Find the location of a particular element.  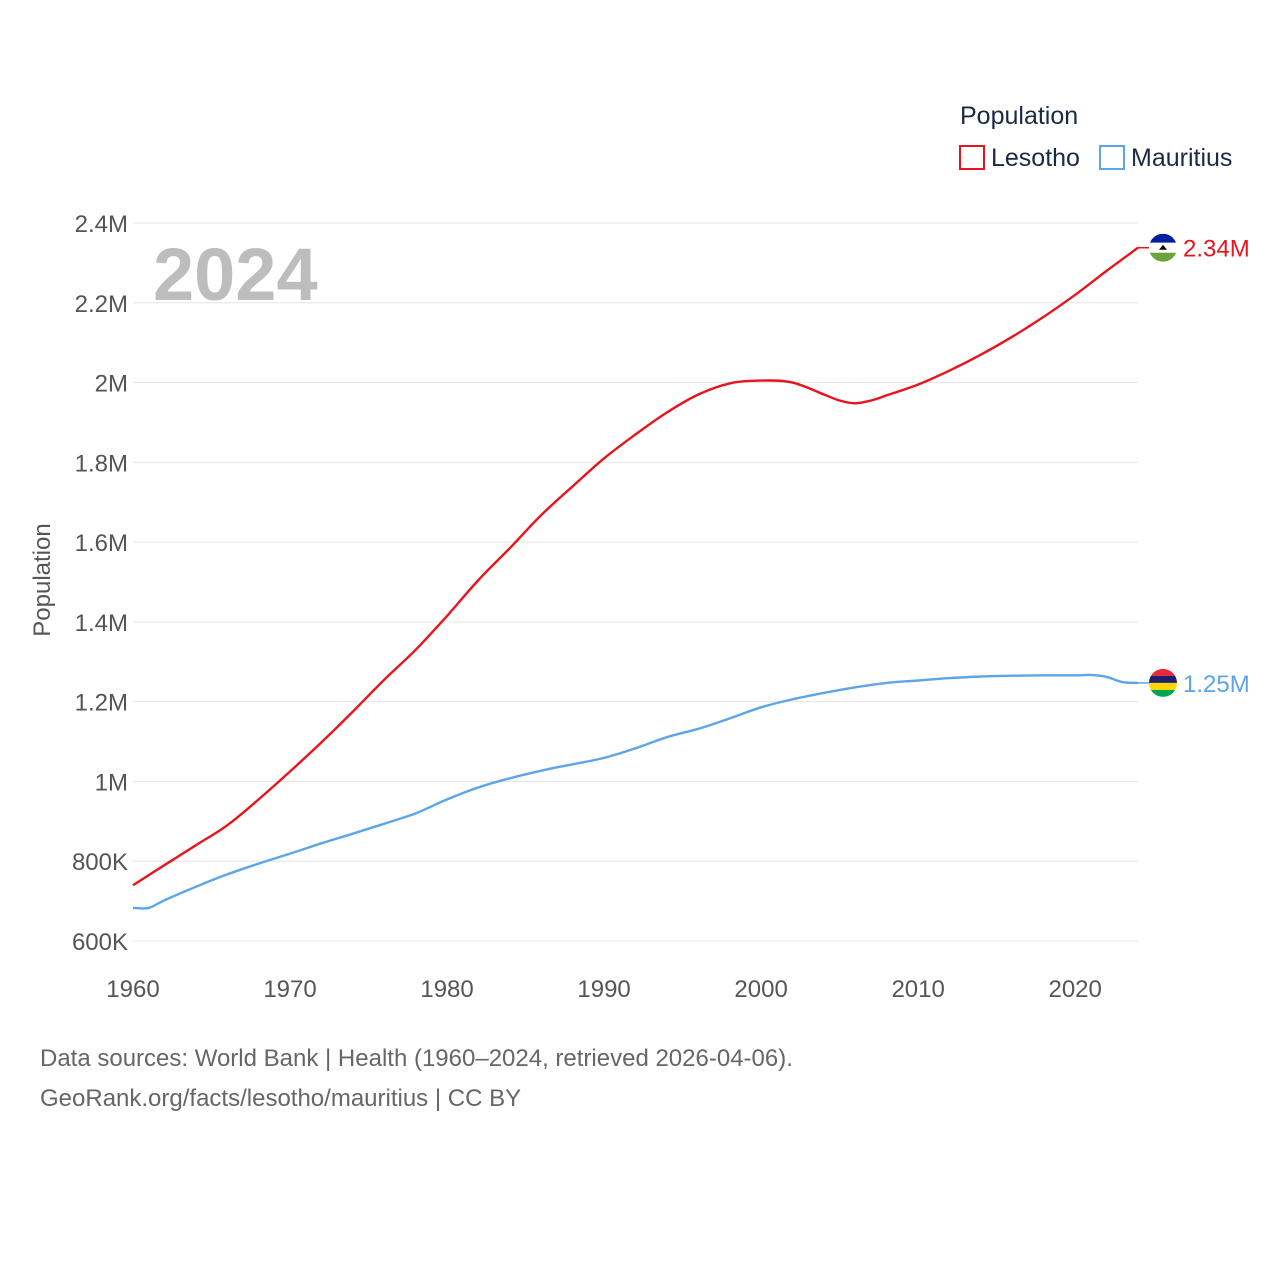

y-axis-ticks: 600K 800K 1M 1.2M 1.4M 1.6M 1.8M 2M 2.2M 2.4M is located at coordinates (100, 583).